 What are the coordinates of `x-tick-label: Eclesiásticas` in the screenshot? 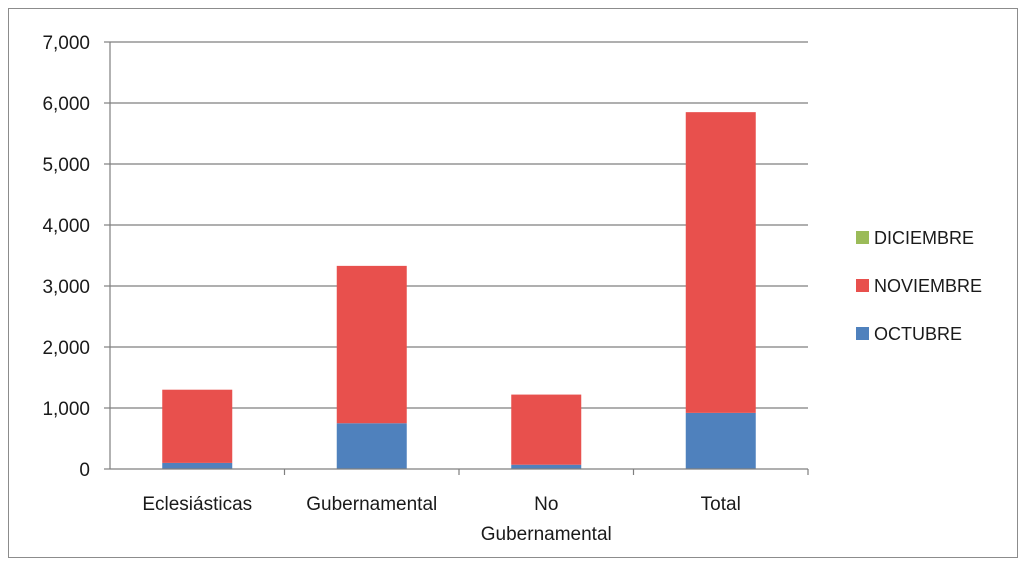 It's located at (197, 504).